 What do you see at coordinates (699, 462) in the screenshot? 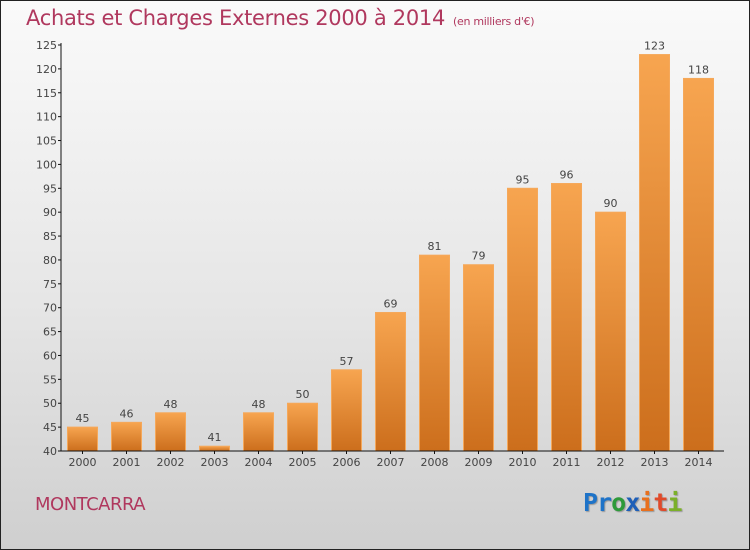
I see `x-tick-label-2014: 2014` at bounding box center [699, 462].